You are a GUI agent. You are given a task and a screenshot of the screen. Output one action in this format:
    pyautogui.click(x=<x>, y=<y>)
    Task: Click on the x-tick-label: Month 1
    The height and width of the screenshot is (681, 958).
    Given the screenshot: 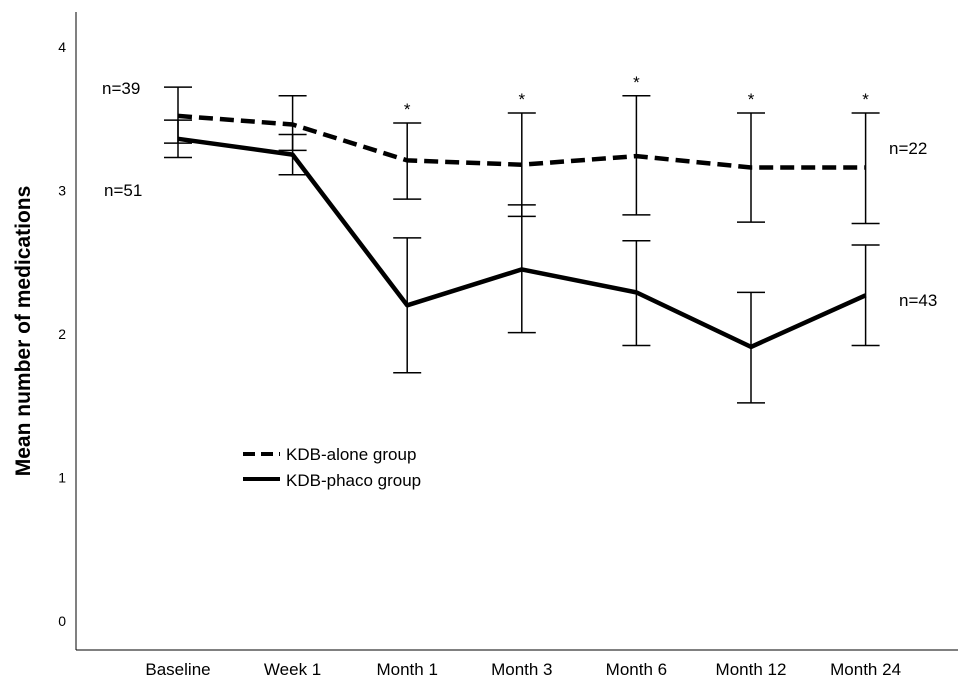 What is the action you would take?
    pyautogui.click(x=406, y=669)
    